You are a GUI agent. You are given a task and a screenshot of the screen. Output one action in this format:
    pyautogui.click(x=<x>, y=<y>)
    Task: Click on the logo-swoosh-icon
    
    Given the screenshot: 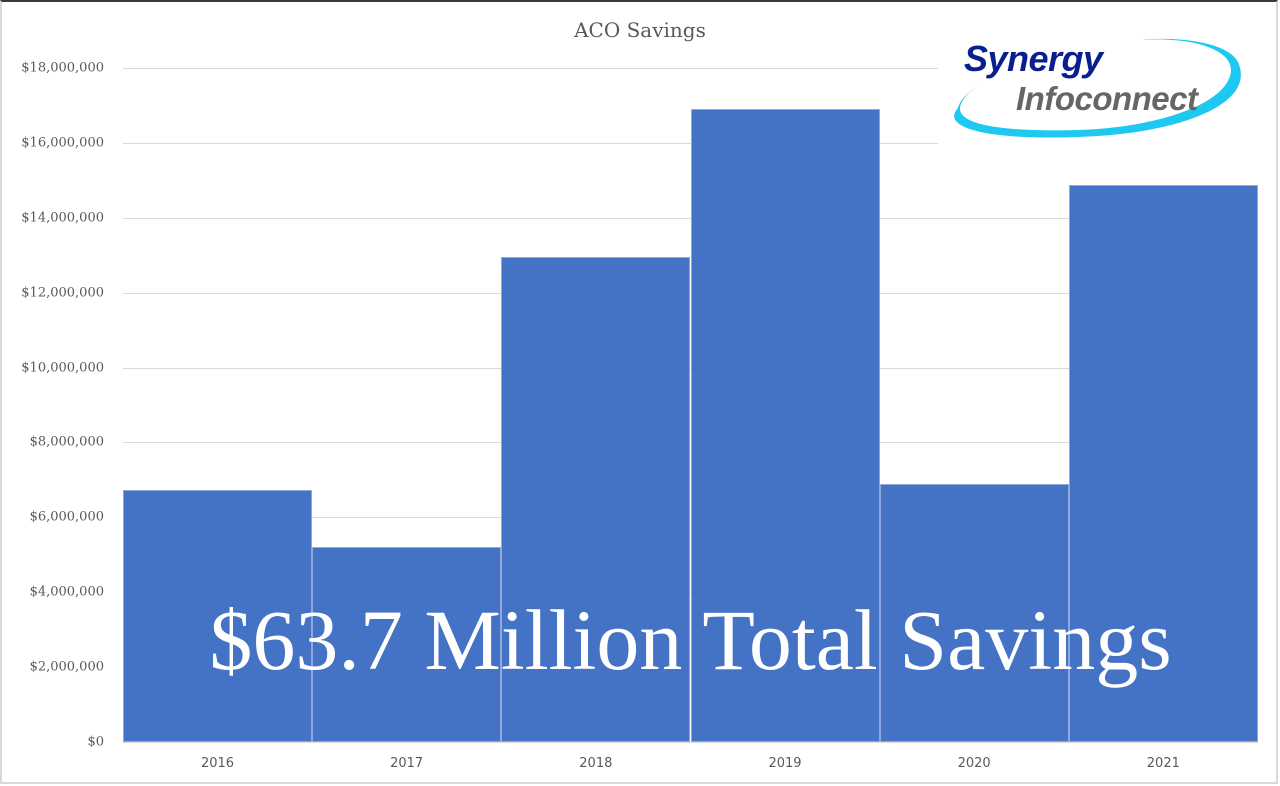 What is the action you would take?
    pyautogui.click(x=1097, y=88)
    